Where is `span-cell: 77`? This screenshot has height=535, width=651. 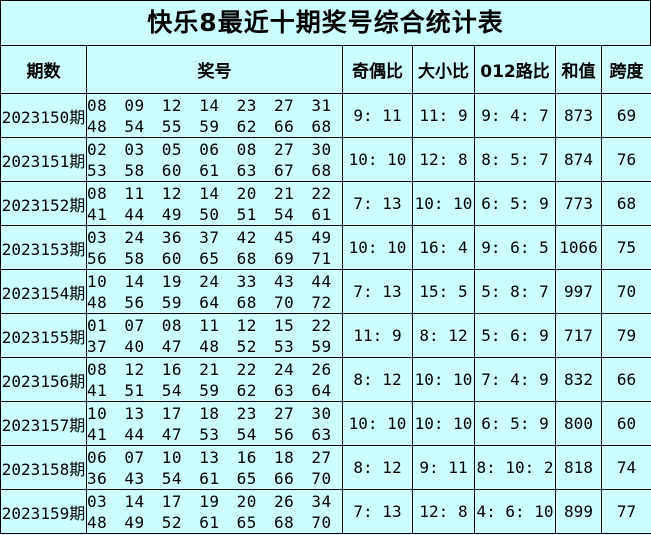 span-cell: 77 is located at coordinates (626, 511).